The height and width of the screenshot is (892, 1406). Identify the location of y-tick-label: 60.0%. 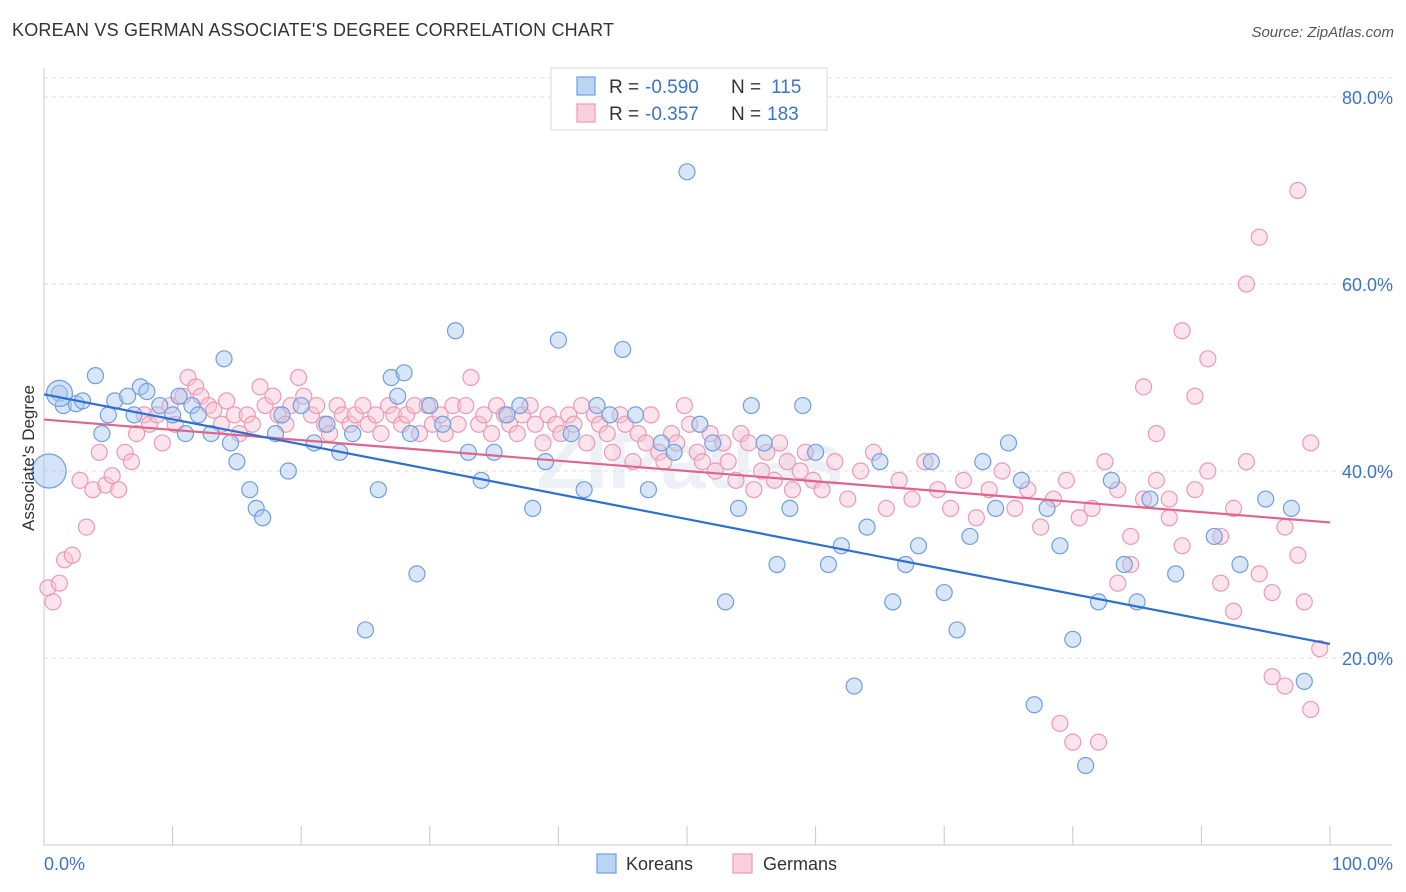
(1367, 285).